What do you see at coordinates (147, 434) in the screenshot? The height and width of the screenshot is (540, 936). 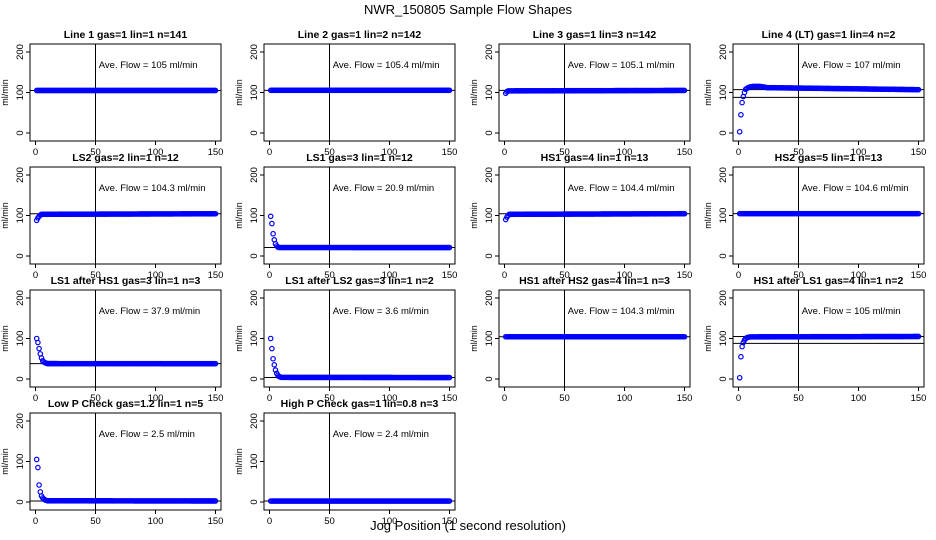 I see `average-flow-label: Ave. Flow = 2.5 ml/min` at bounding box center [147, 434].